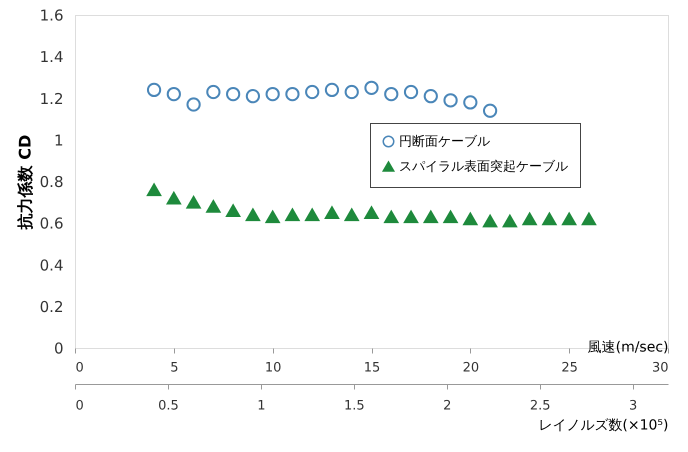 This screenshot has width=688, height=452. I want to click on x2-tick-label: 1, so click(261, 406).